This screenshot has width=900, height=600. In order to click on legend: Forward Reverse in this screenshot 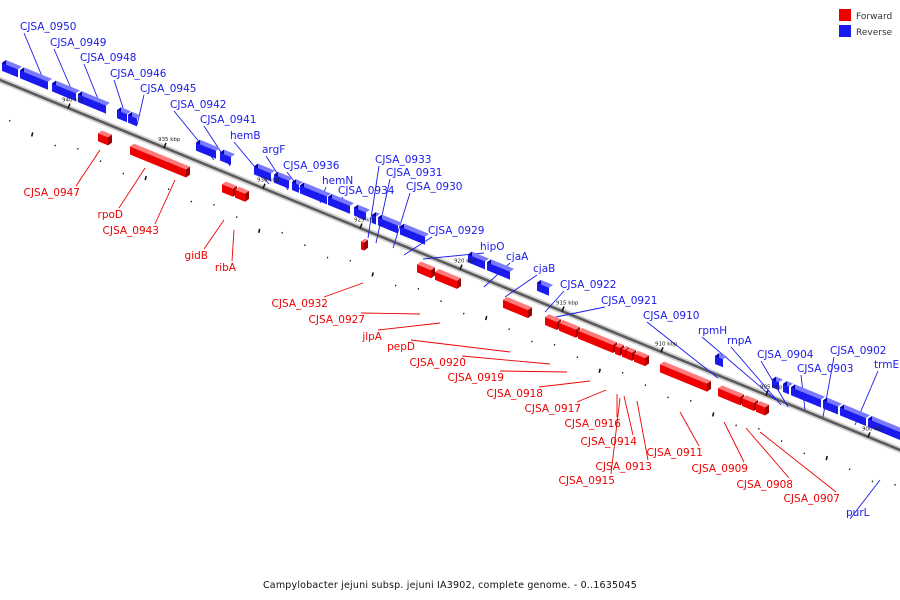, I will do `click(866, 23)`.